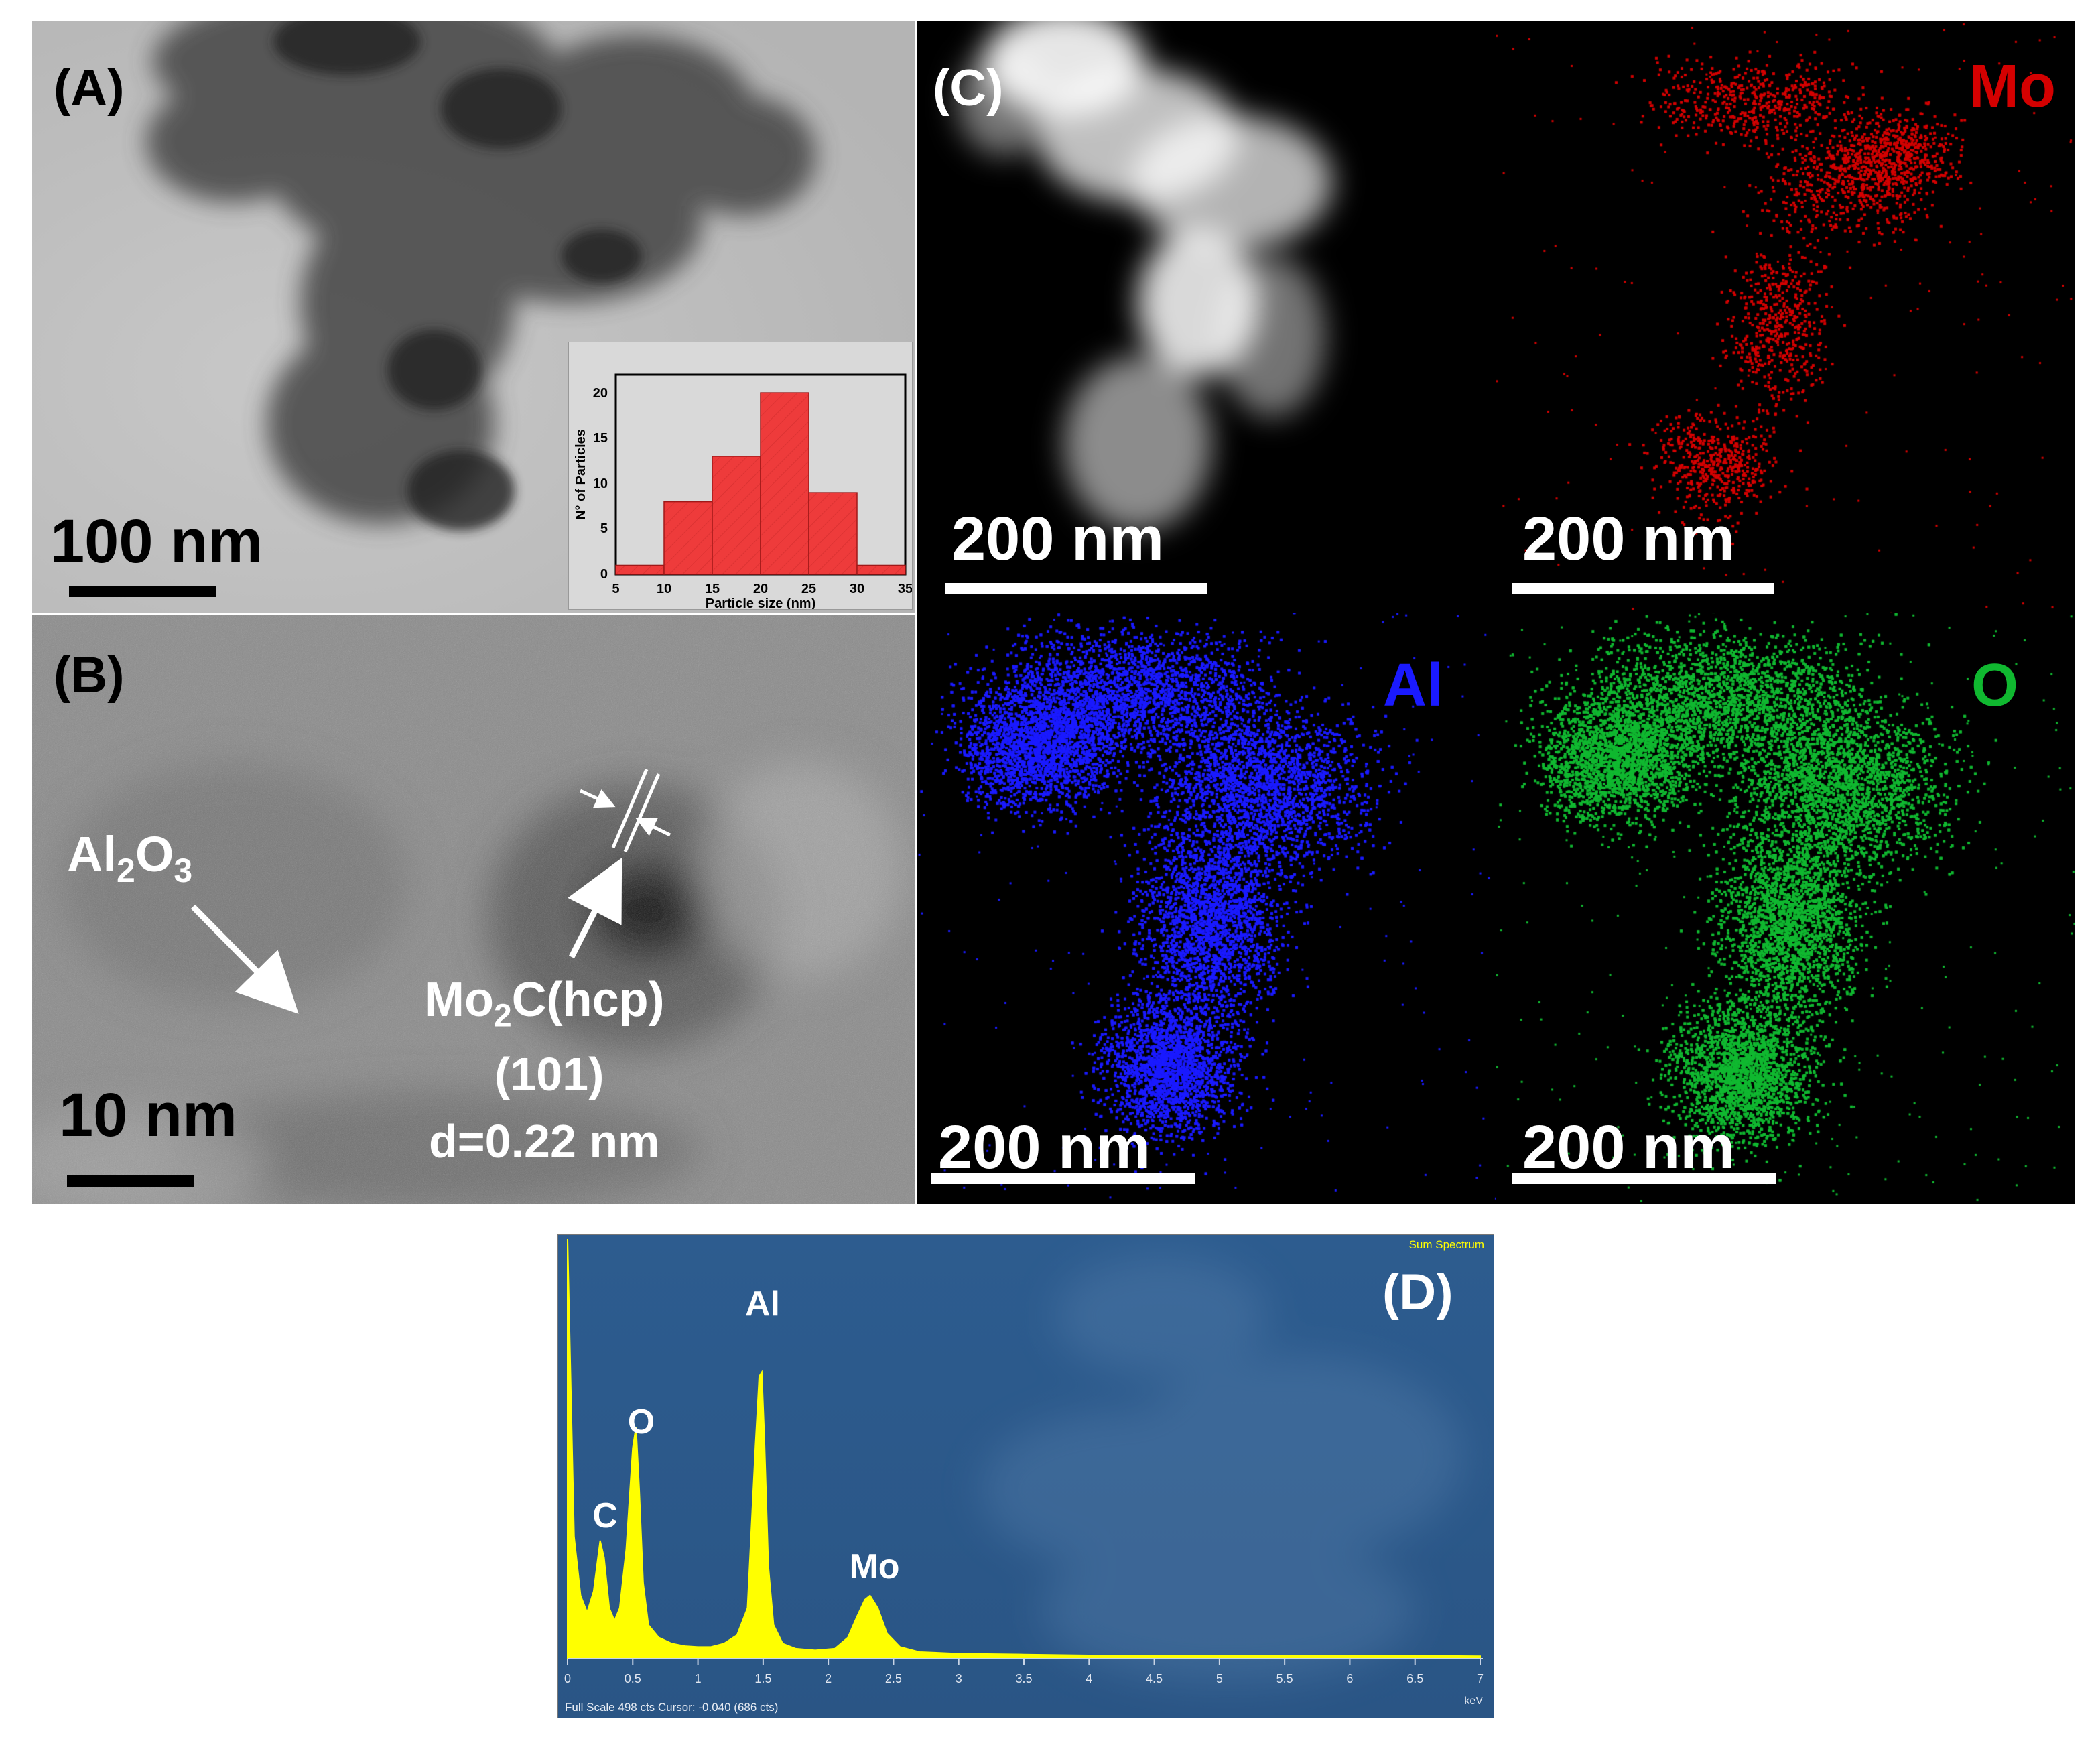 Image resolution: width=2100 pixels, height=1737 pixels. What do you see at coordinates (959, 1678) in the screenshot?
I see `spectrum-tick-label: 3` at bounding box center [959, 1678].